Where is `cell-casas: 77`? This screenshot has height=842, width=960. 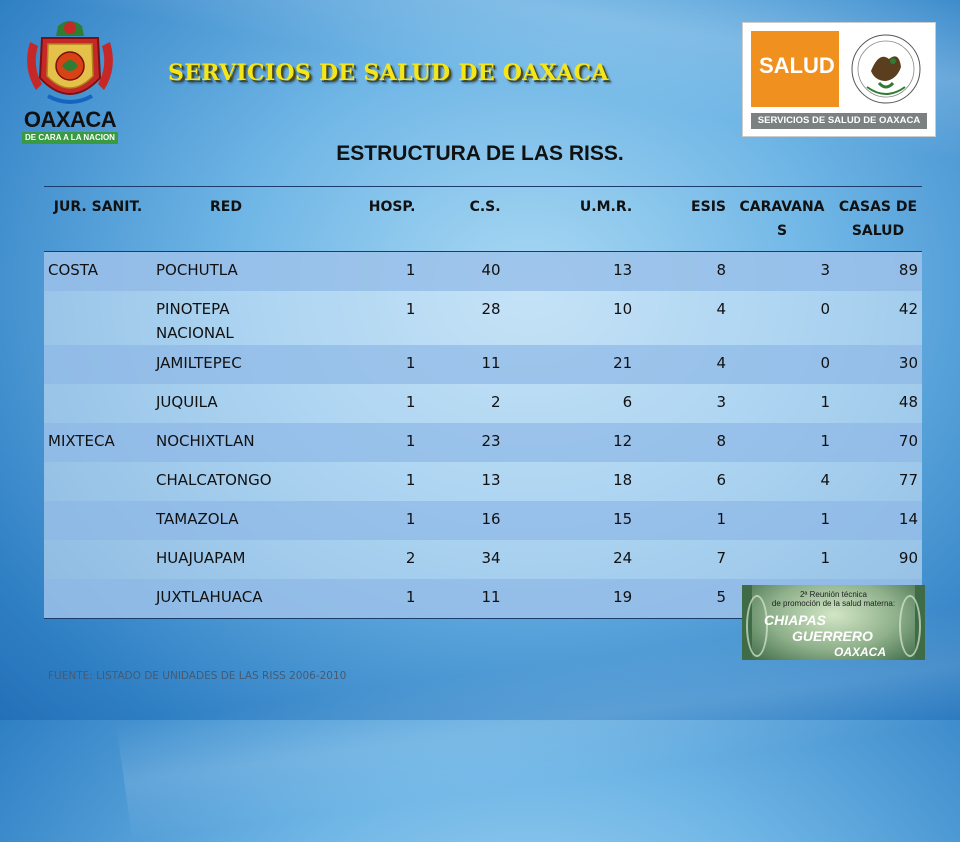 cell-casas: 77 is located at coordinates (878, 481).